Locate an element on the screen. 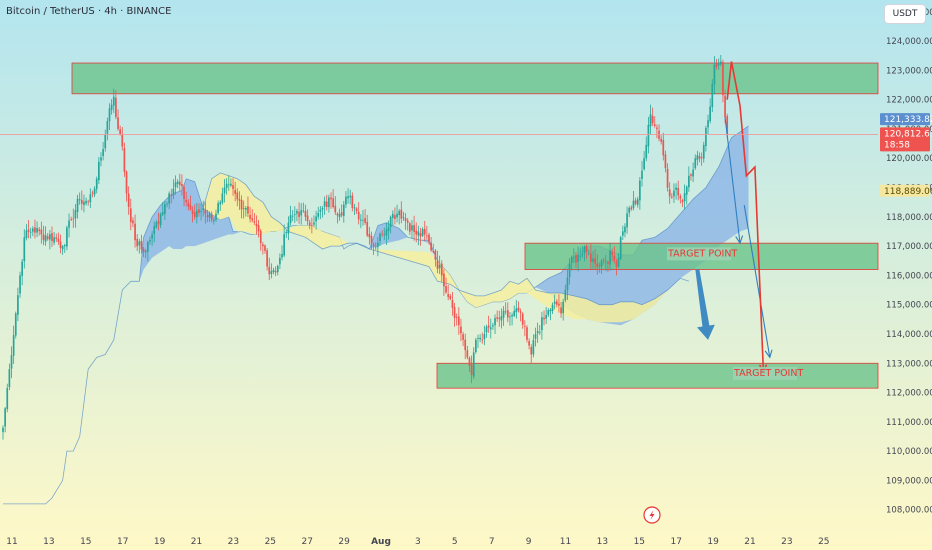 This screenshot has height=550, width=932. y-tick-label: 123,000.00 is located at coordinates (909, 71).